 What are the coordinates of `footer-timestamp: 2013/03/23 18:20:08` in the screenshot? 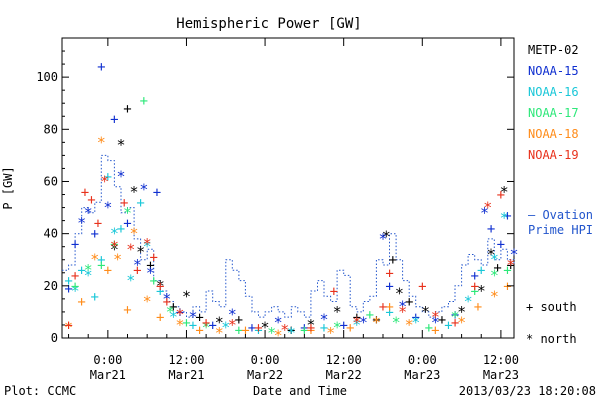 It's located at (527, 391).